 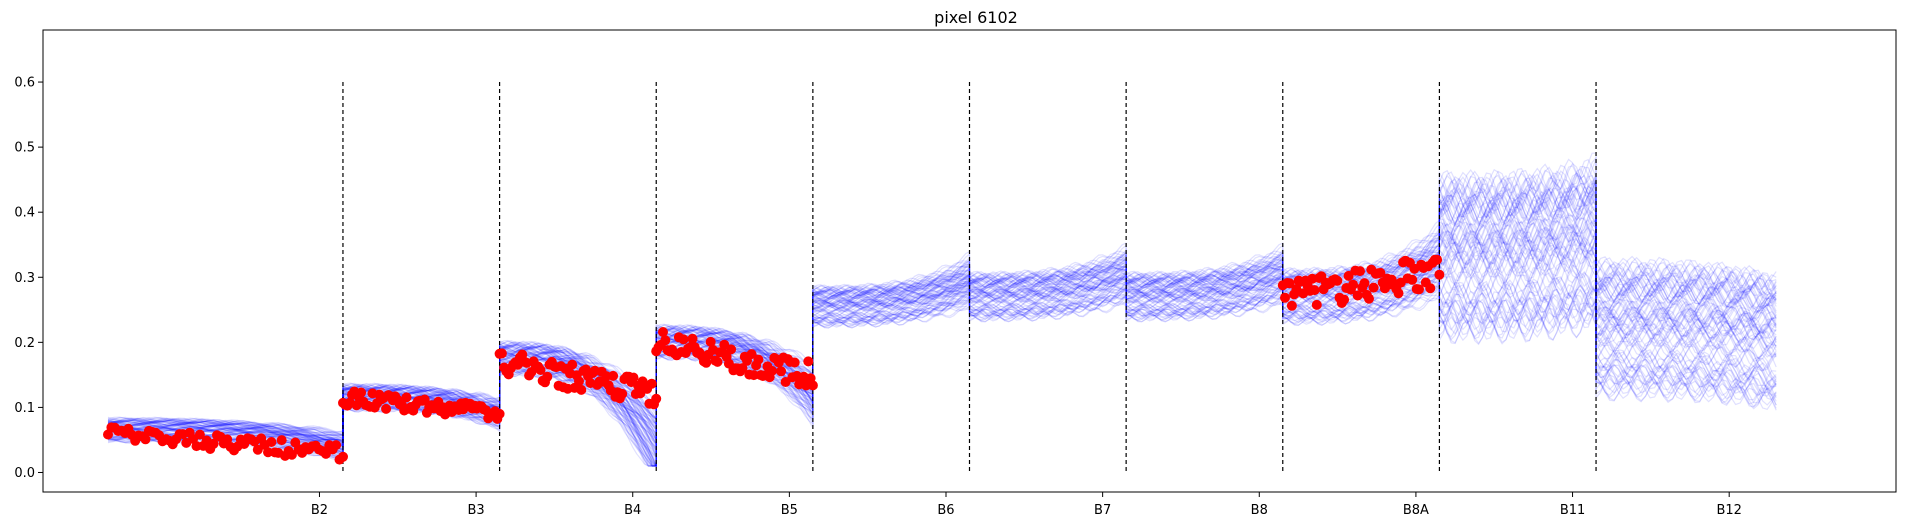 What do you see at coordinates (319, 510) in the screenshot?
I see `x-tick-label: B2` at bounding box center [319, 510].